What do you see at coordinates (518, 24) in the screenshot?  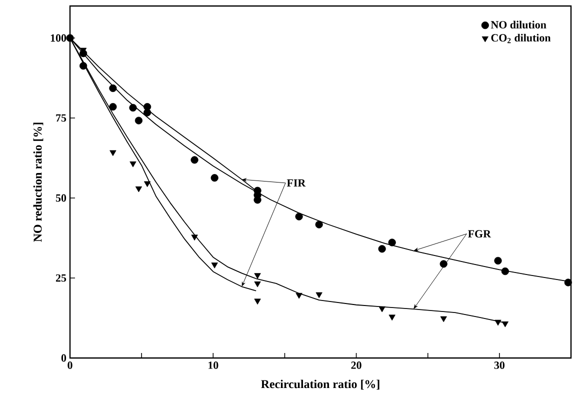 I see `legend-label: NO dilution` at bounding box center [518, 24].